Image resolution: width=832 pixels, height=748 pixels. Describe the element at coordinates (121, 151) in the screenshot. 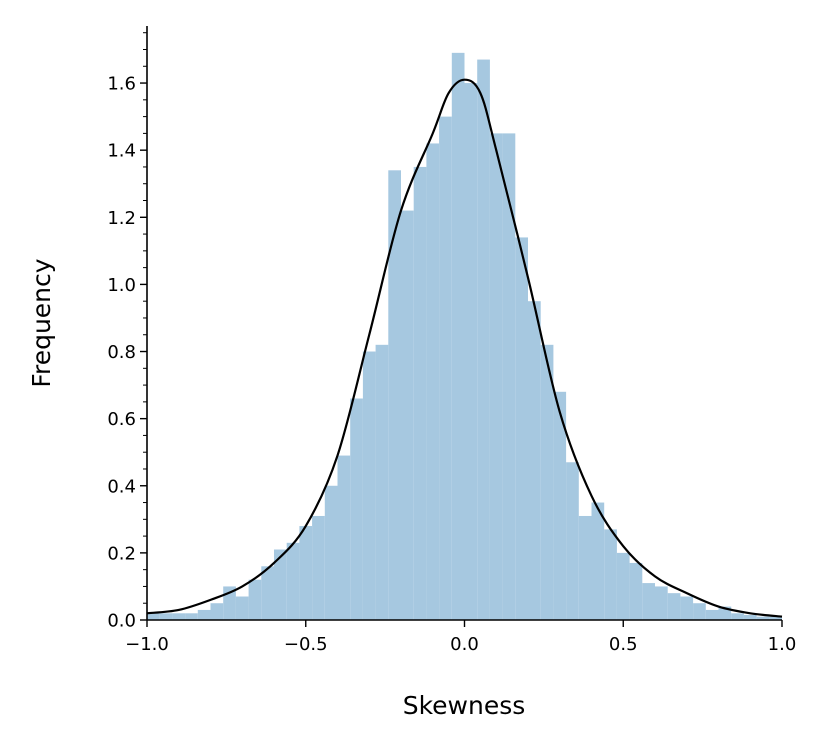

I see `y-tick-label: 1.4` at that location.